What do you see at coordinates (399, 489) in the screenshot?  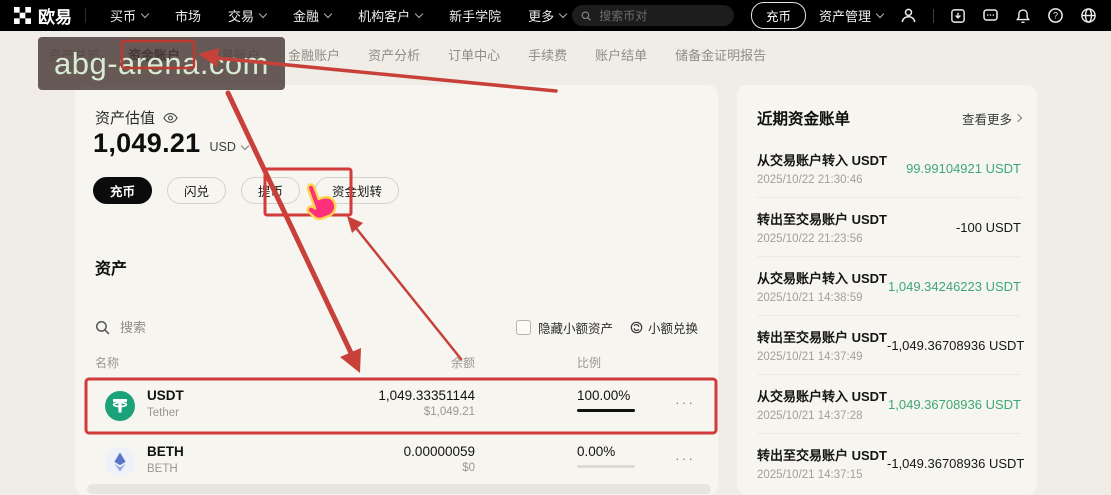 I see `next-row-preview` at bounding box center [399, 489].